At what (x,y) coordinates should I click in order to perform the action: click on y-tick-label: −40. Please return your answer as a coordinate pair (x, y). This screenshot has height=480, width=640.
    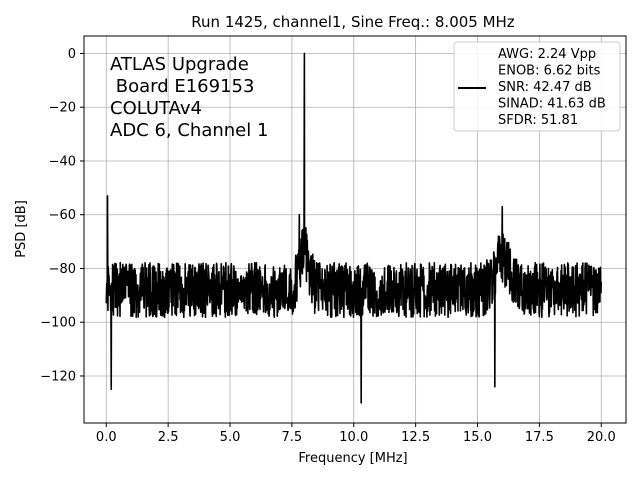
    Looking at the image, I should click on (62, 161).